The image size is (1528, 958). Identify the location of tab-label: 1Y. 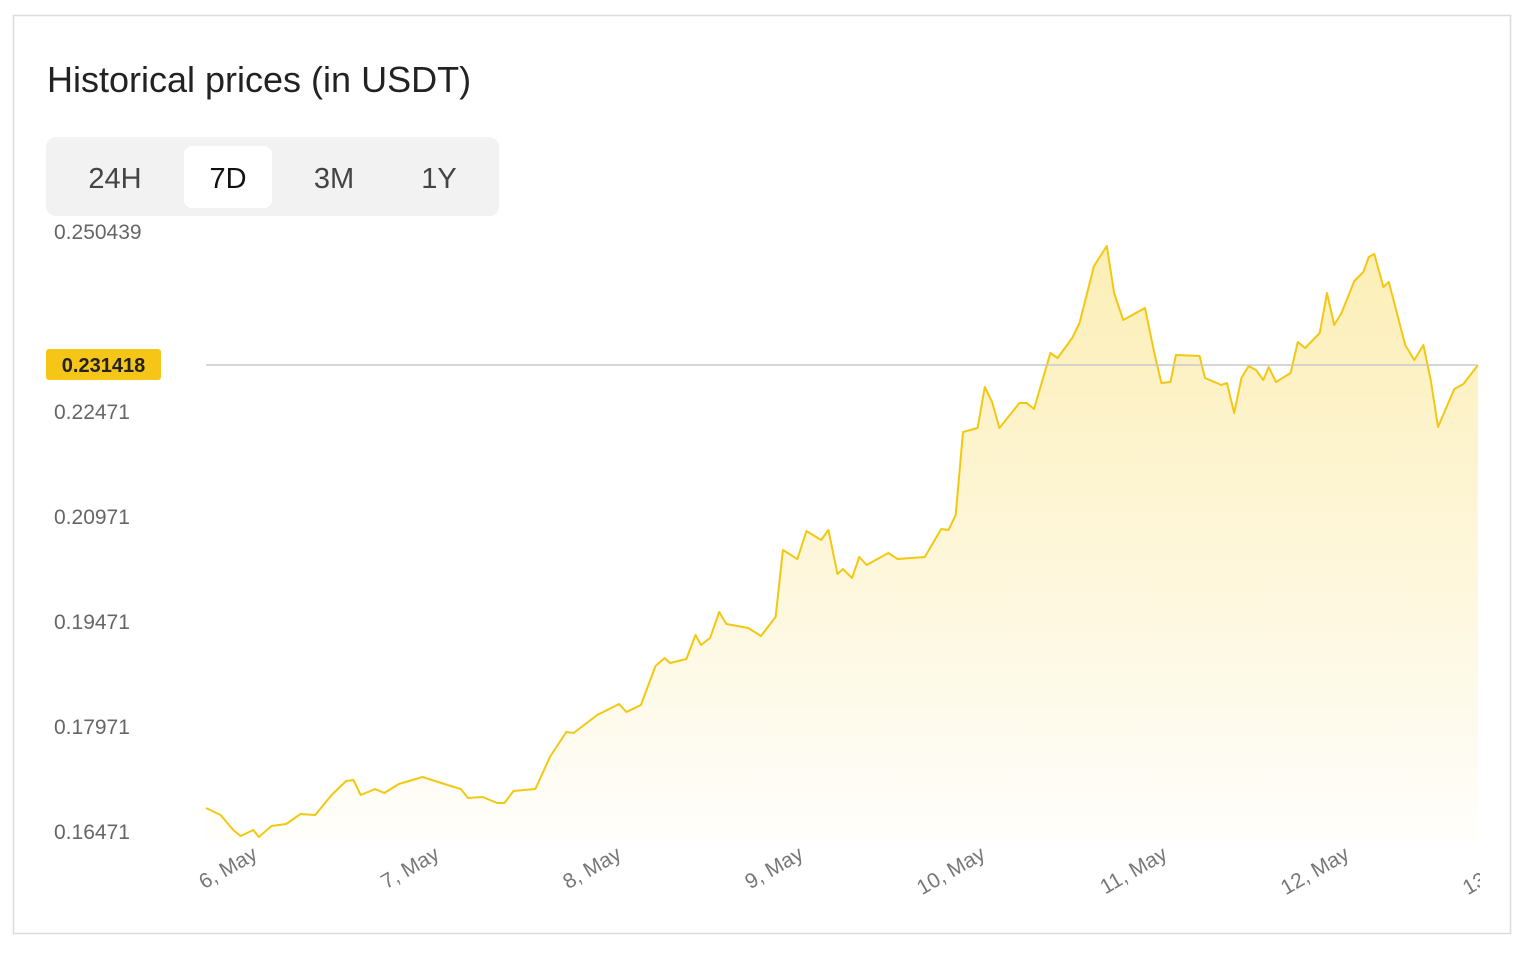
(438, 179).